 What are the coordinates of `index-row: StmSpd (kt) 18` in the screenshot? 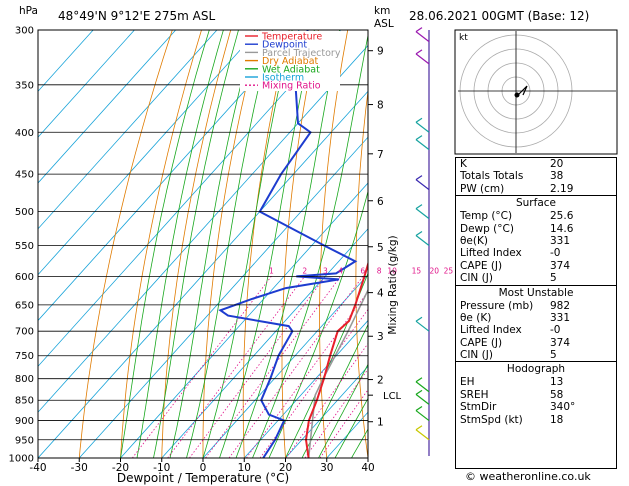 It's located at (536, 420).